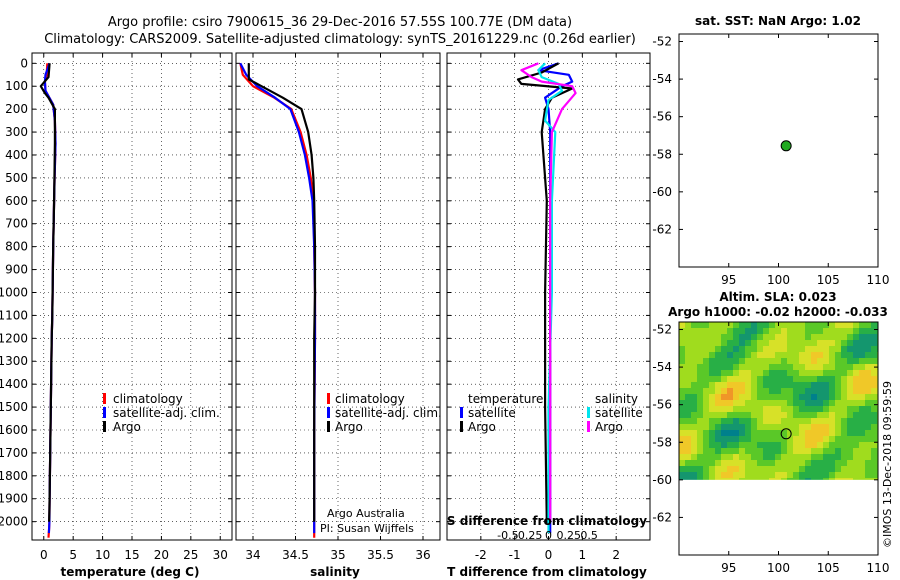 This screenshot has height=580, width=900. What do you see at coordinates (14, 476) in the screenshot?
I see `depth-tick-label: 1800` at bounding box center [14, 476].